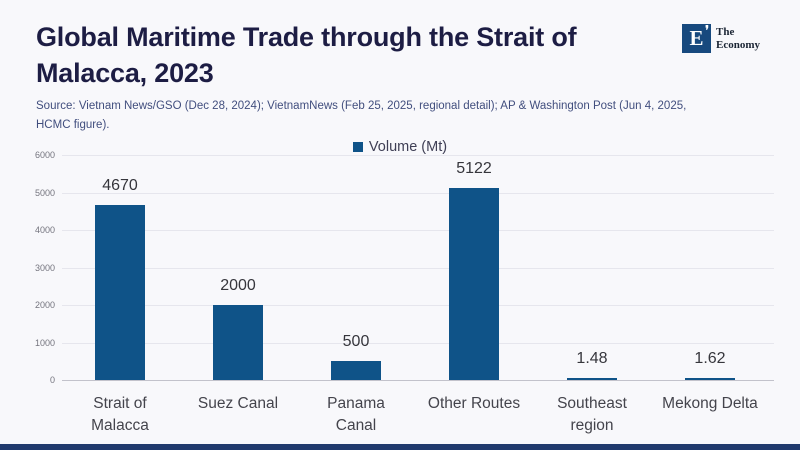 Image resolution: width=800 pixels, height=450 pixels. I want to click on bar-value-label: 500, so click(356, 342).